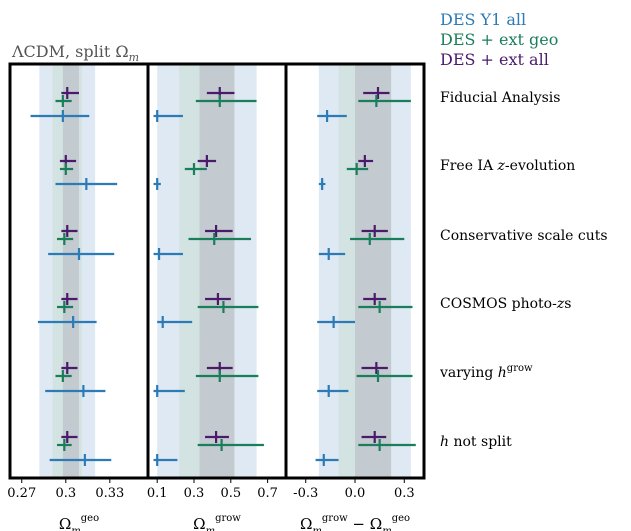  I want to click on x-tick-label: 0.7, so click(267, 493).